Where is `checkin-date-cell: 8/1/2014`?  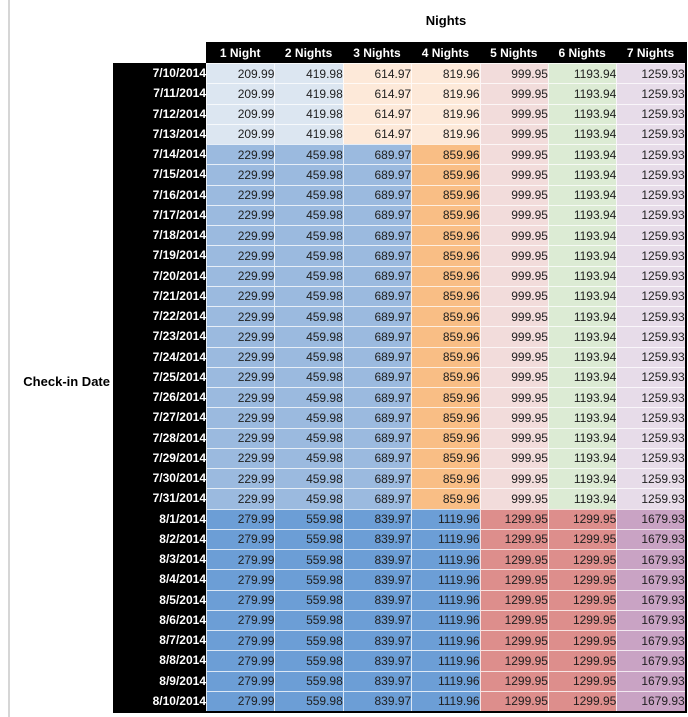 checkin-date-cell: 8/1/2014 is located at coordinates (159, 518).